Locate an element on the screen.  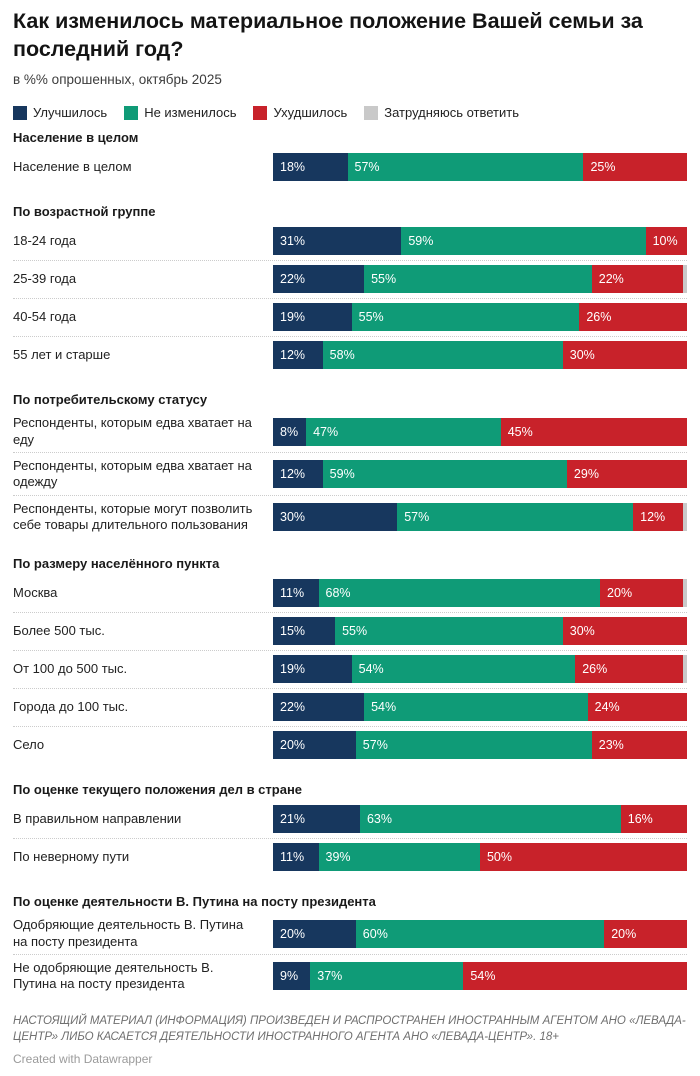
bar-track: 31% 59% 10% is located at coordinates (480, 241).